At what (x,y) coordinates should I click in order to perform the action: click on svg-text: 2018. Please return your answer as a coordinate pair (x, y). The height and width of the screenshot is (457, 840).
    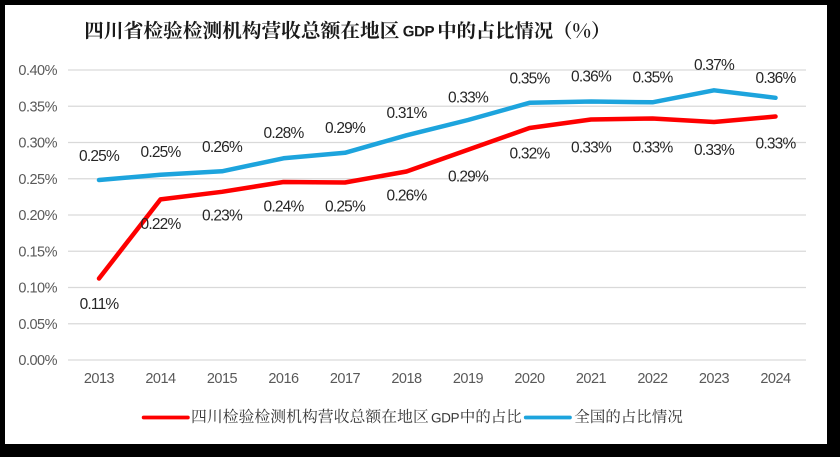
    Looking at the image, I should click on (406, 379).